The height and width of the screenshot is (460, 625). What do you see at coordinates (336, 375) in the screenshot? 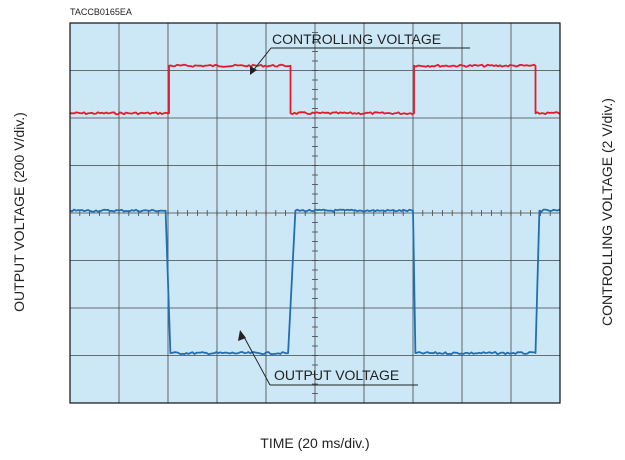
I see `annotation-output-voltage: OUTPUT VOLTAGE` at bounding box center [336, 375].